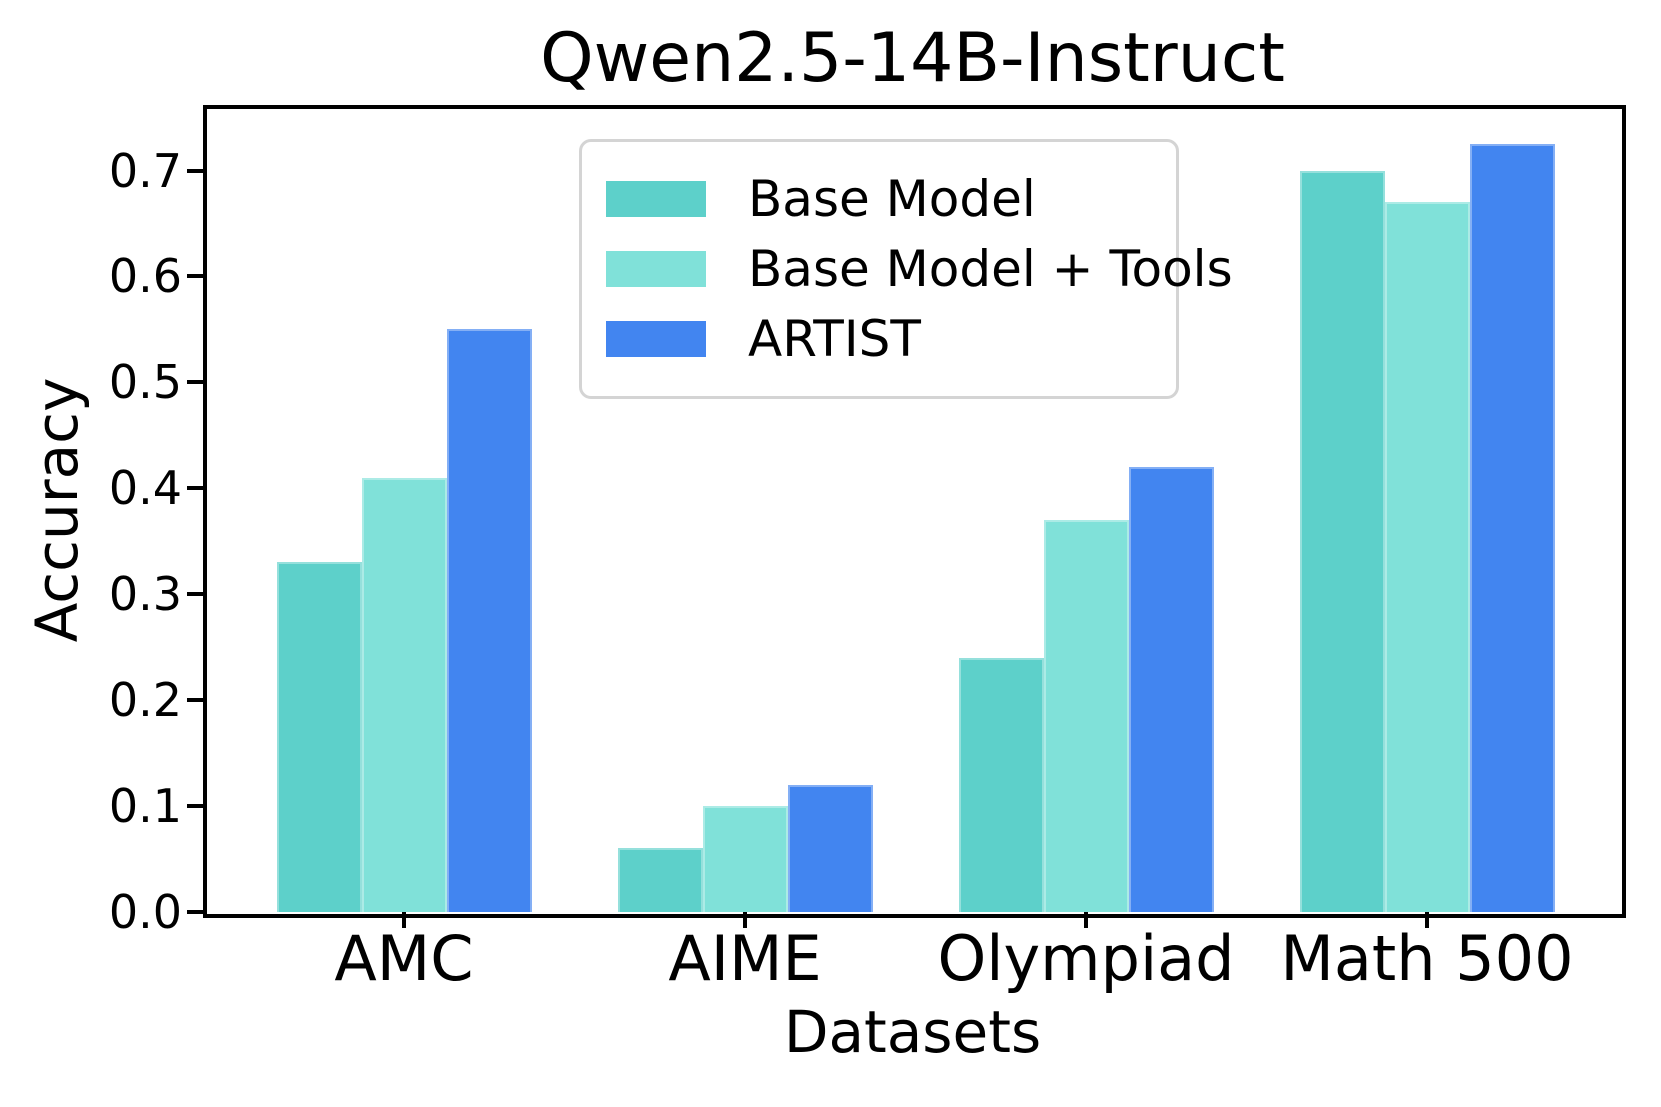 The image size is (1661, 1107). Describe the element at coordinates (145, 806) in the screenshot. I see `y-tick-label: 0.1` at that location.